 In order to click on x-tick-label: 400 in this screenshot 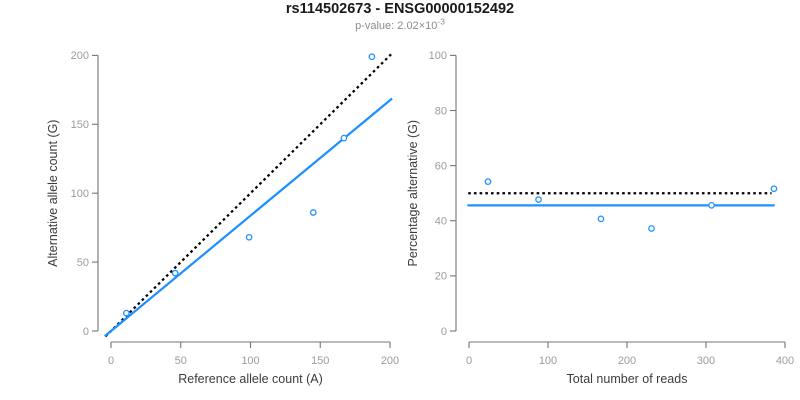, I will do `click(785, 361)`.